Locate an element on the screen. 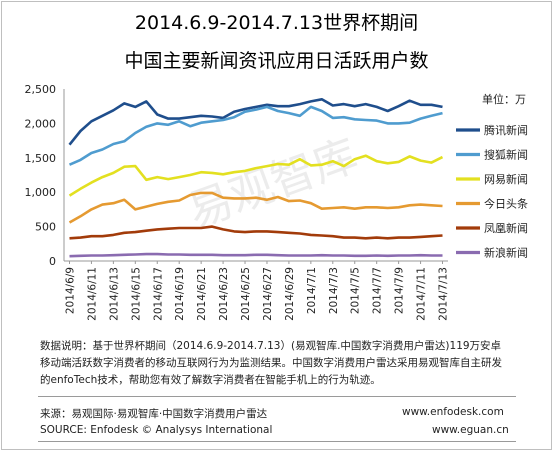  note-line: 的enfoTech技术，帮助您有效了解数字消费者在智能手机上的行为轨迹。 is located at coordinates (210, 380).